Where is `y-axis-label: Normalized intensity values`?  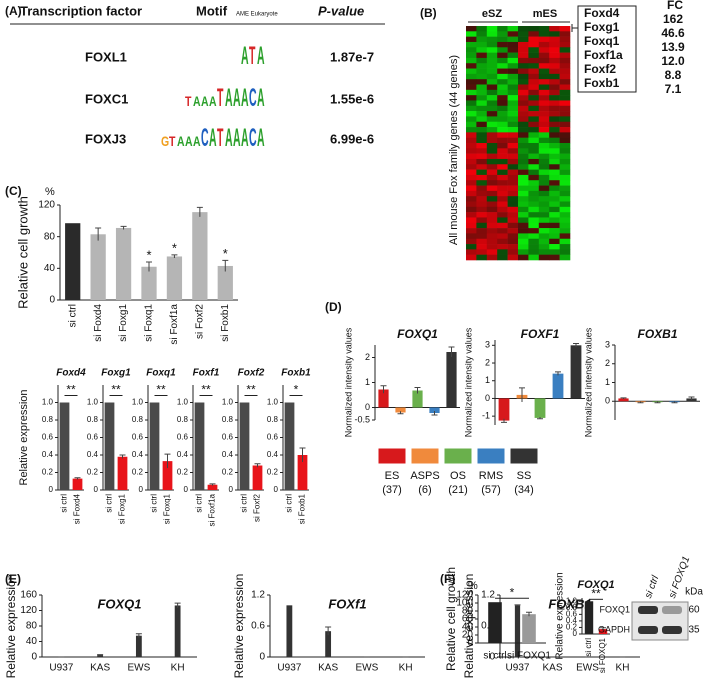 y-axis-label: Normalized intensity values is located at coordinates (348, 382).